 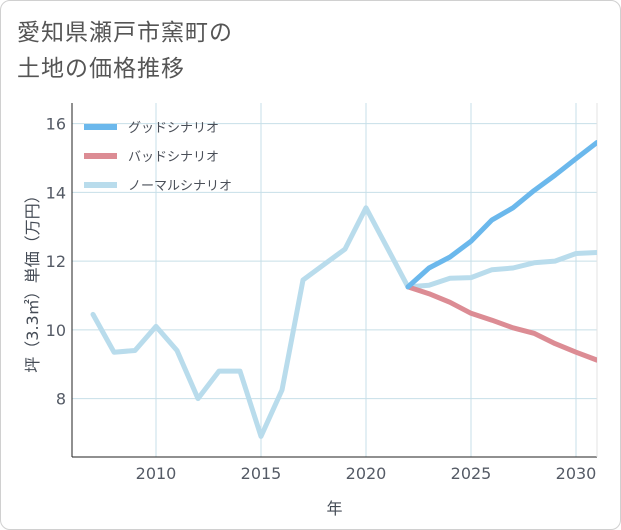 What do you see at coordinates (237, 51) in the screenshot?
I see `chart-title: 愛知県瀬戸市窯町の 土地の価格推移` at bounding box center [237, 51].